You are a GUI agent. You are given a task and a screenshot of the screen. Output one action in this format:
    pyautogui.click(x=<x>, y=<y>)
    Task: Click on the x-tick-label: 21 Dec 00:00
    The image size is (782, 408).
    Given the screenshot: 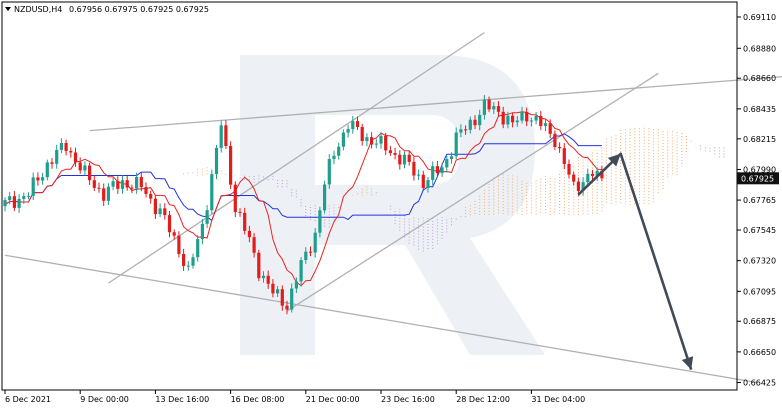 What is the action you would take?
    pyautogui.click(x=333, y=399)
    